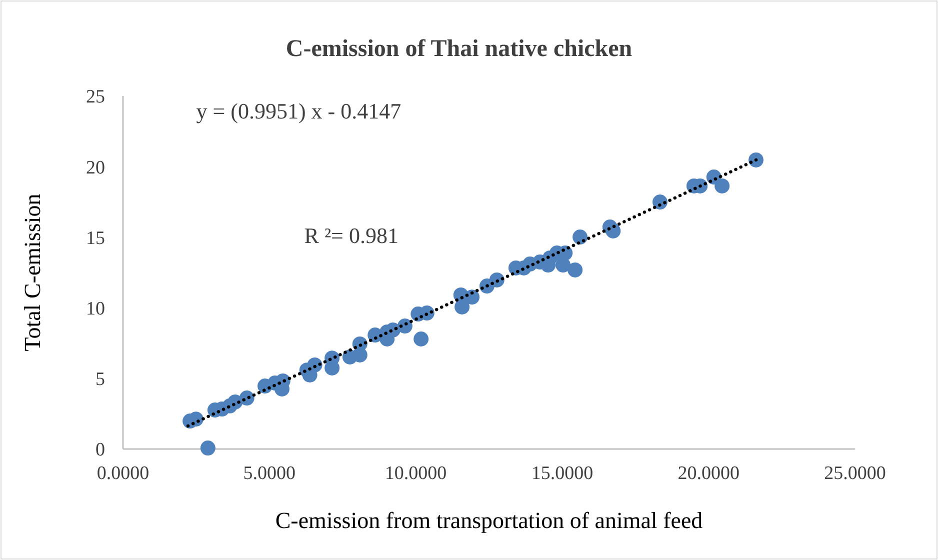 This screenshot has width=938, height=560. I want to click on x-tick-label: 10.0000, so click(415, 473).